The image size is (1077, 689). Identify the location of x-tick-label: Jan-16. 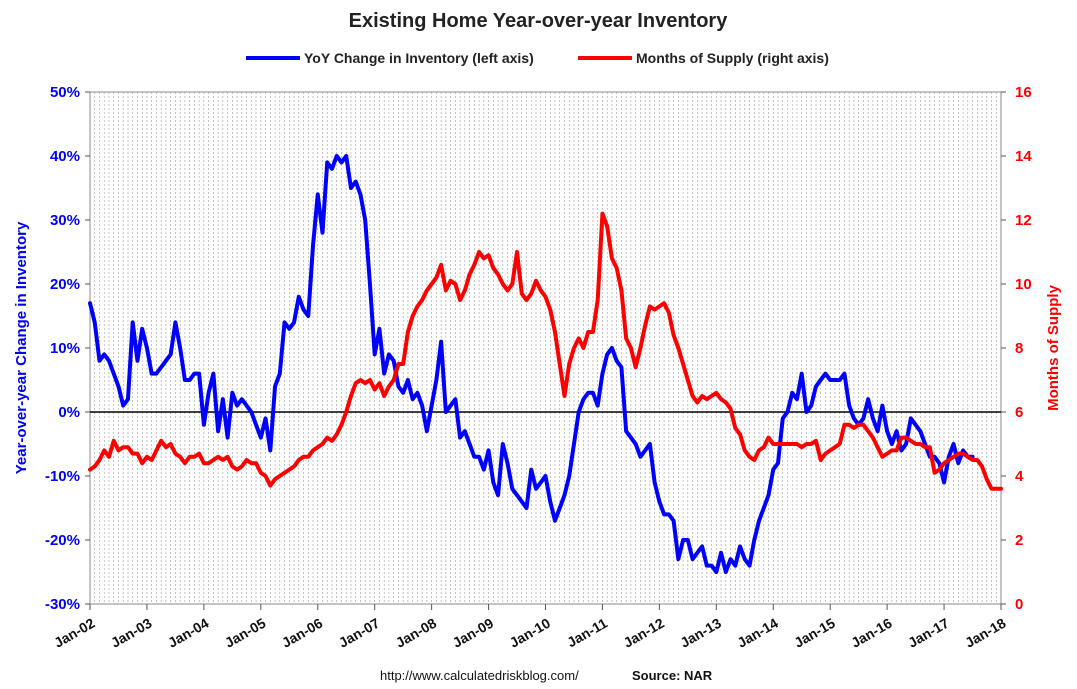
(871, 633).